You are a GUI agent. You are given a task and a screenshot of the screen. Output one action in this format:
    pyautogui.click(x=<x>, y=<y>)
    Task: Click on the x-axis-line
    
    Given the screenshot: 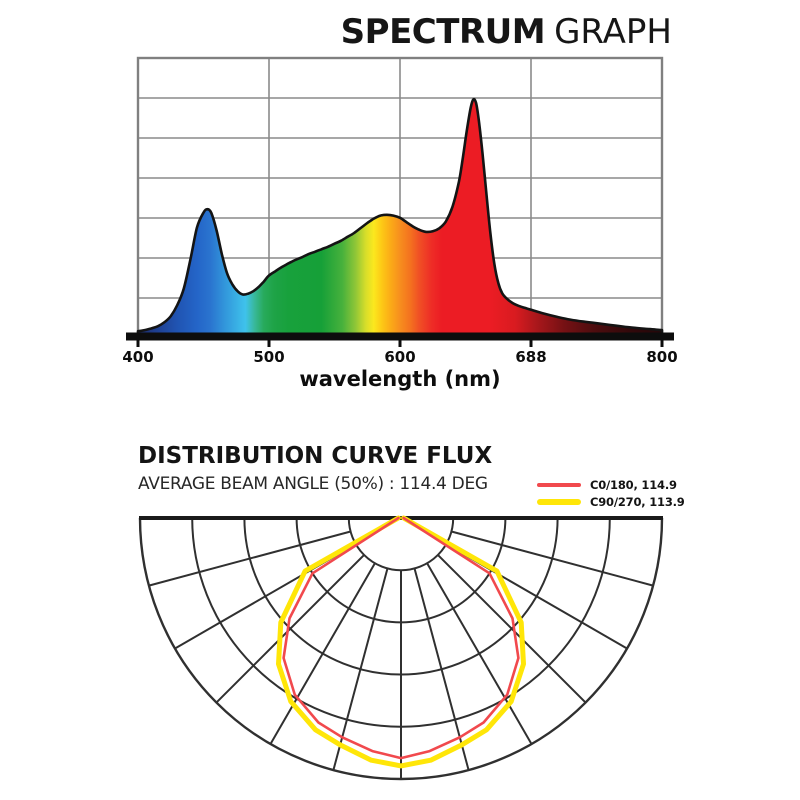 What is the action you would take?
    pyautogui.click(x=400, y=336)
    